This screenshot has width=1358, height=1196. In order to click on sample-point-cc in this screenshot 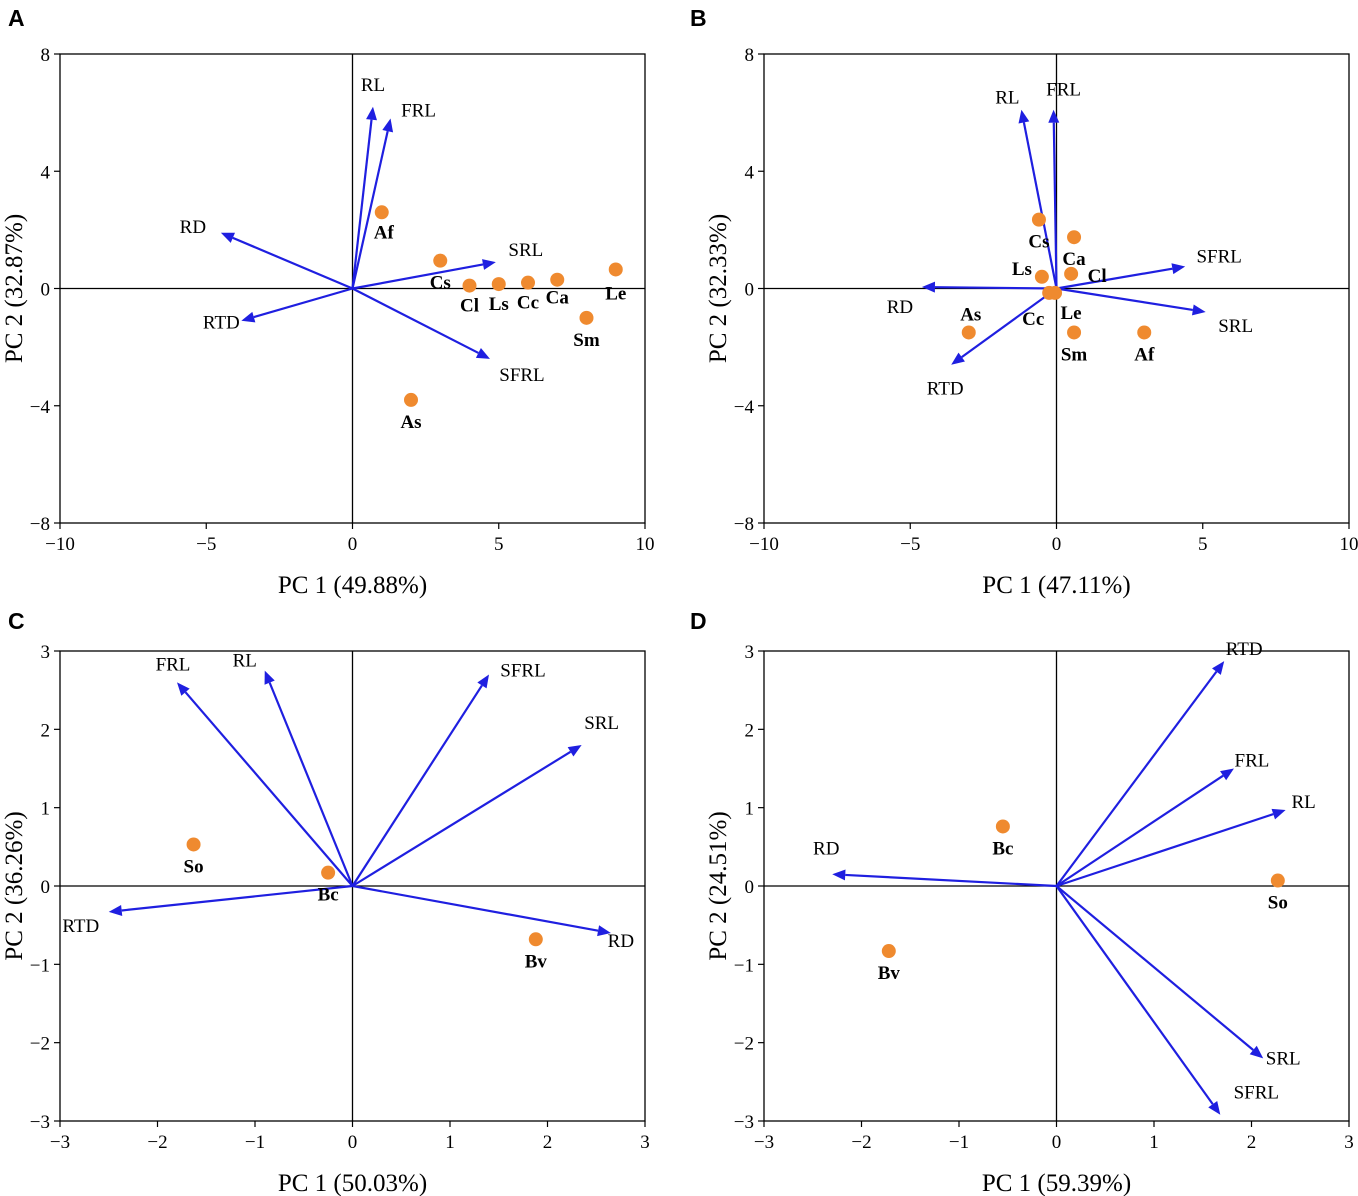, I will do `click(528, 282)`.